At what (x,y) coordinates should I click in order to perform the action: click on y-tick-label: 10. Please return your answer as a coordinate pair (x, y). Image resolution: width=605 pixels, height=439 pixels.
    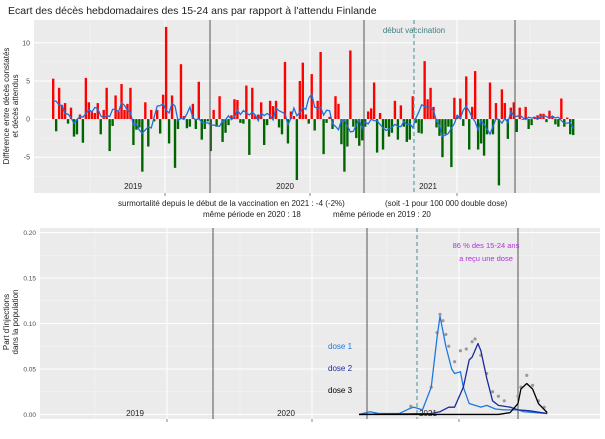
    Looking at the image, I should click on (26, 43).